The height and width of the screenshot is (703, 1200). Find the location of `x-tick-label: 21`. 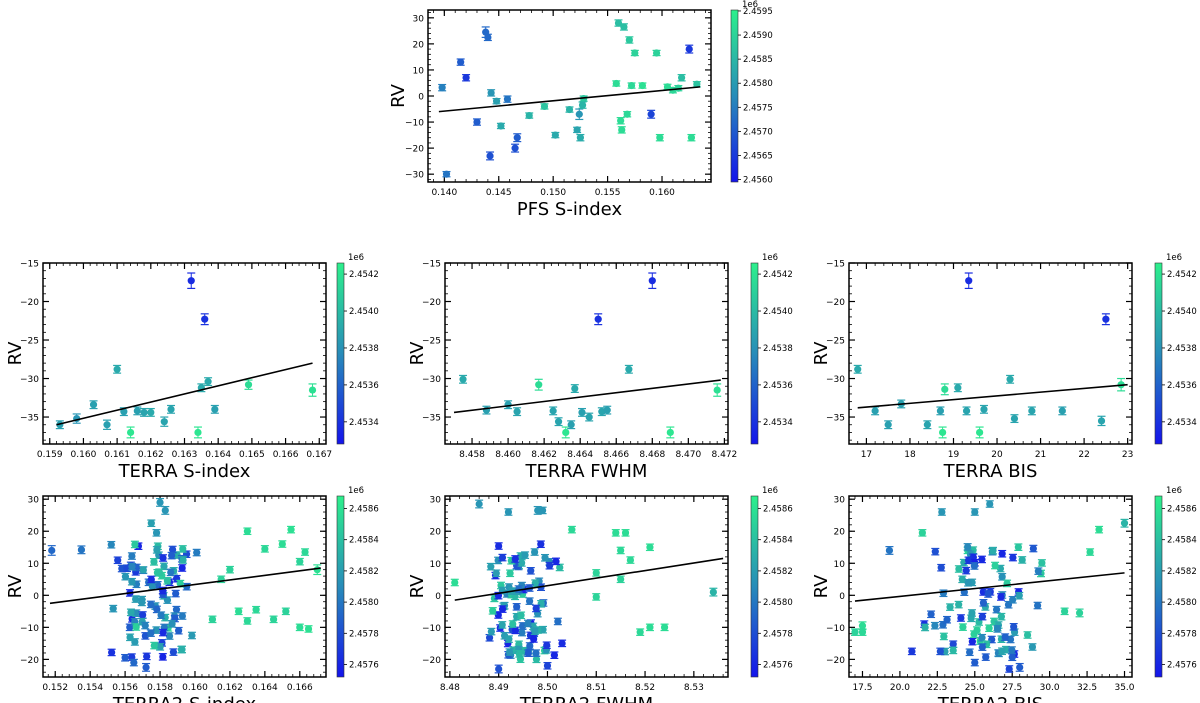

x-tick-label: 21 is located at coordinates (1040, 455).